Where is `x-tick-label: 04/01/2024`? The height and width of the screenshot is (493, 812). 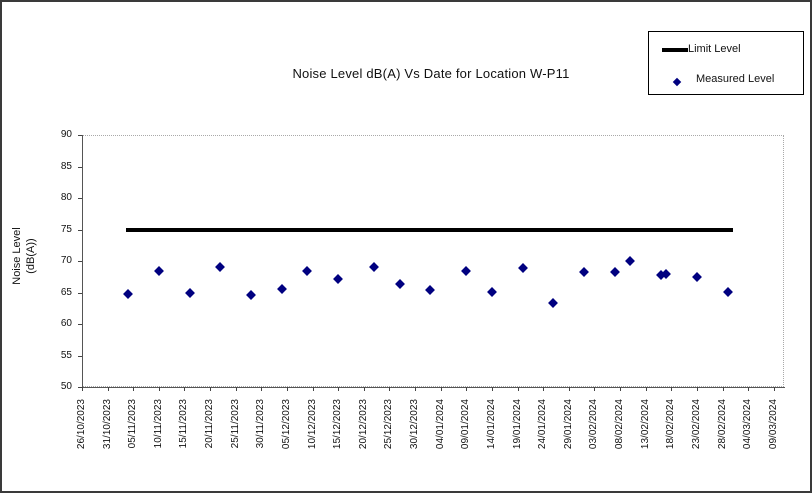 x-tick-label: 04/01/2024 is located at coordinates (440, 424).